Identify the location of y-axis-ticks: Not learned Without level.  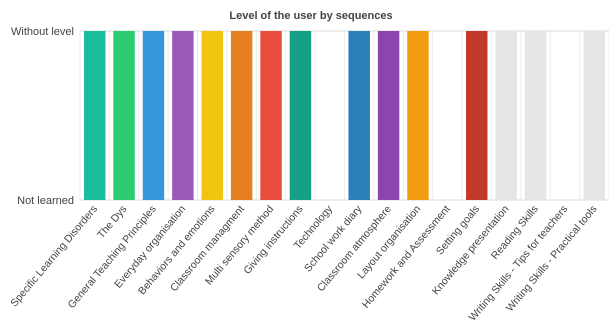
(42, 116).